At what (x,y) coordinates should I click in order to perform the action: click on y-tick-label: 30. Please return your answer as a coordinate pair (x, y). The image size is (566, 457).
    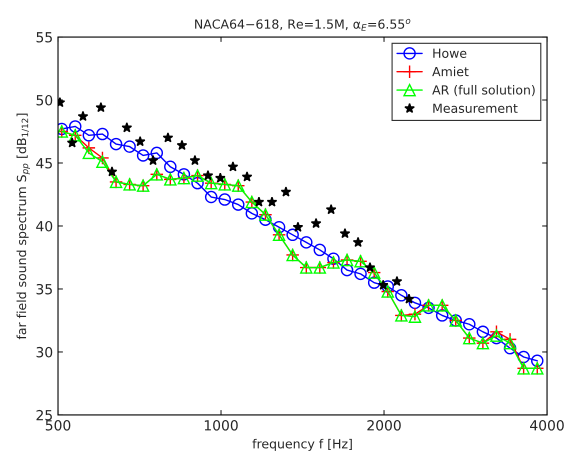
    Looking at the image, I should click on (44, 352).